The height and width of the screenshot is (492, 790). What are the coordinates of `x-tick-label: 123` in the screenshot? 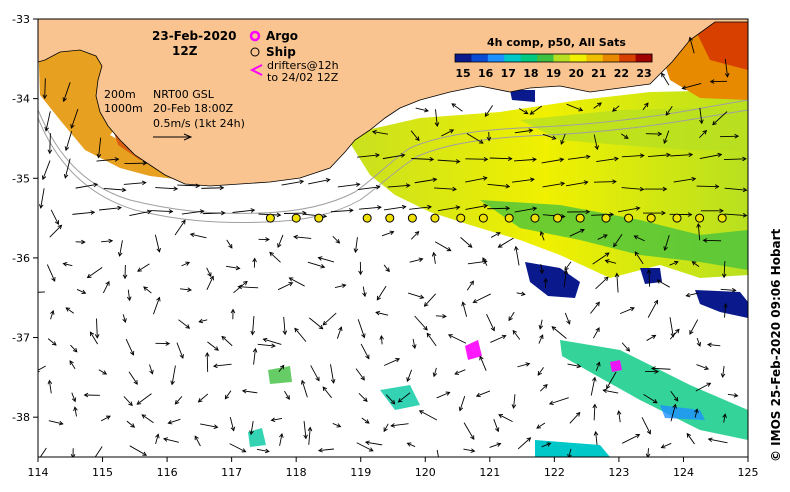 It's located at (618, 472).